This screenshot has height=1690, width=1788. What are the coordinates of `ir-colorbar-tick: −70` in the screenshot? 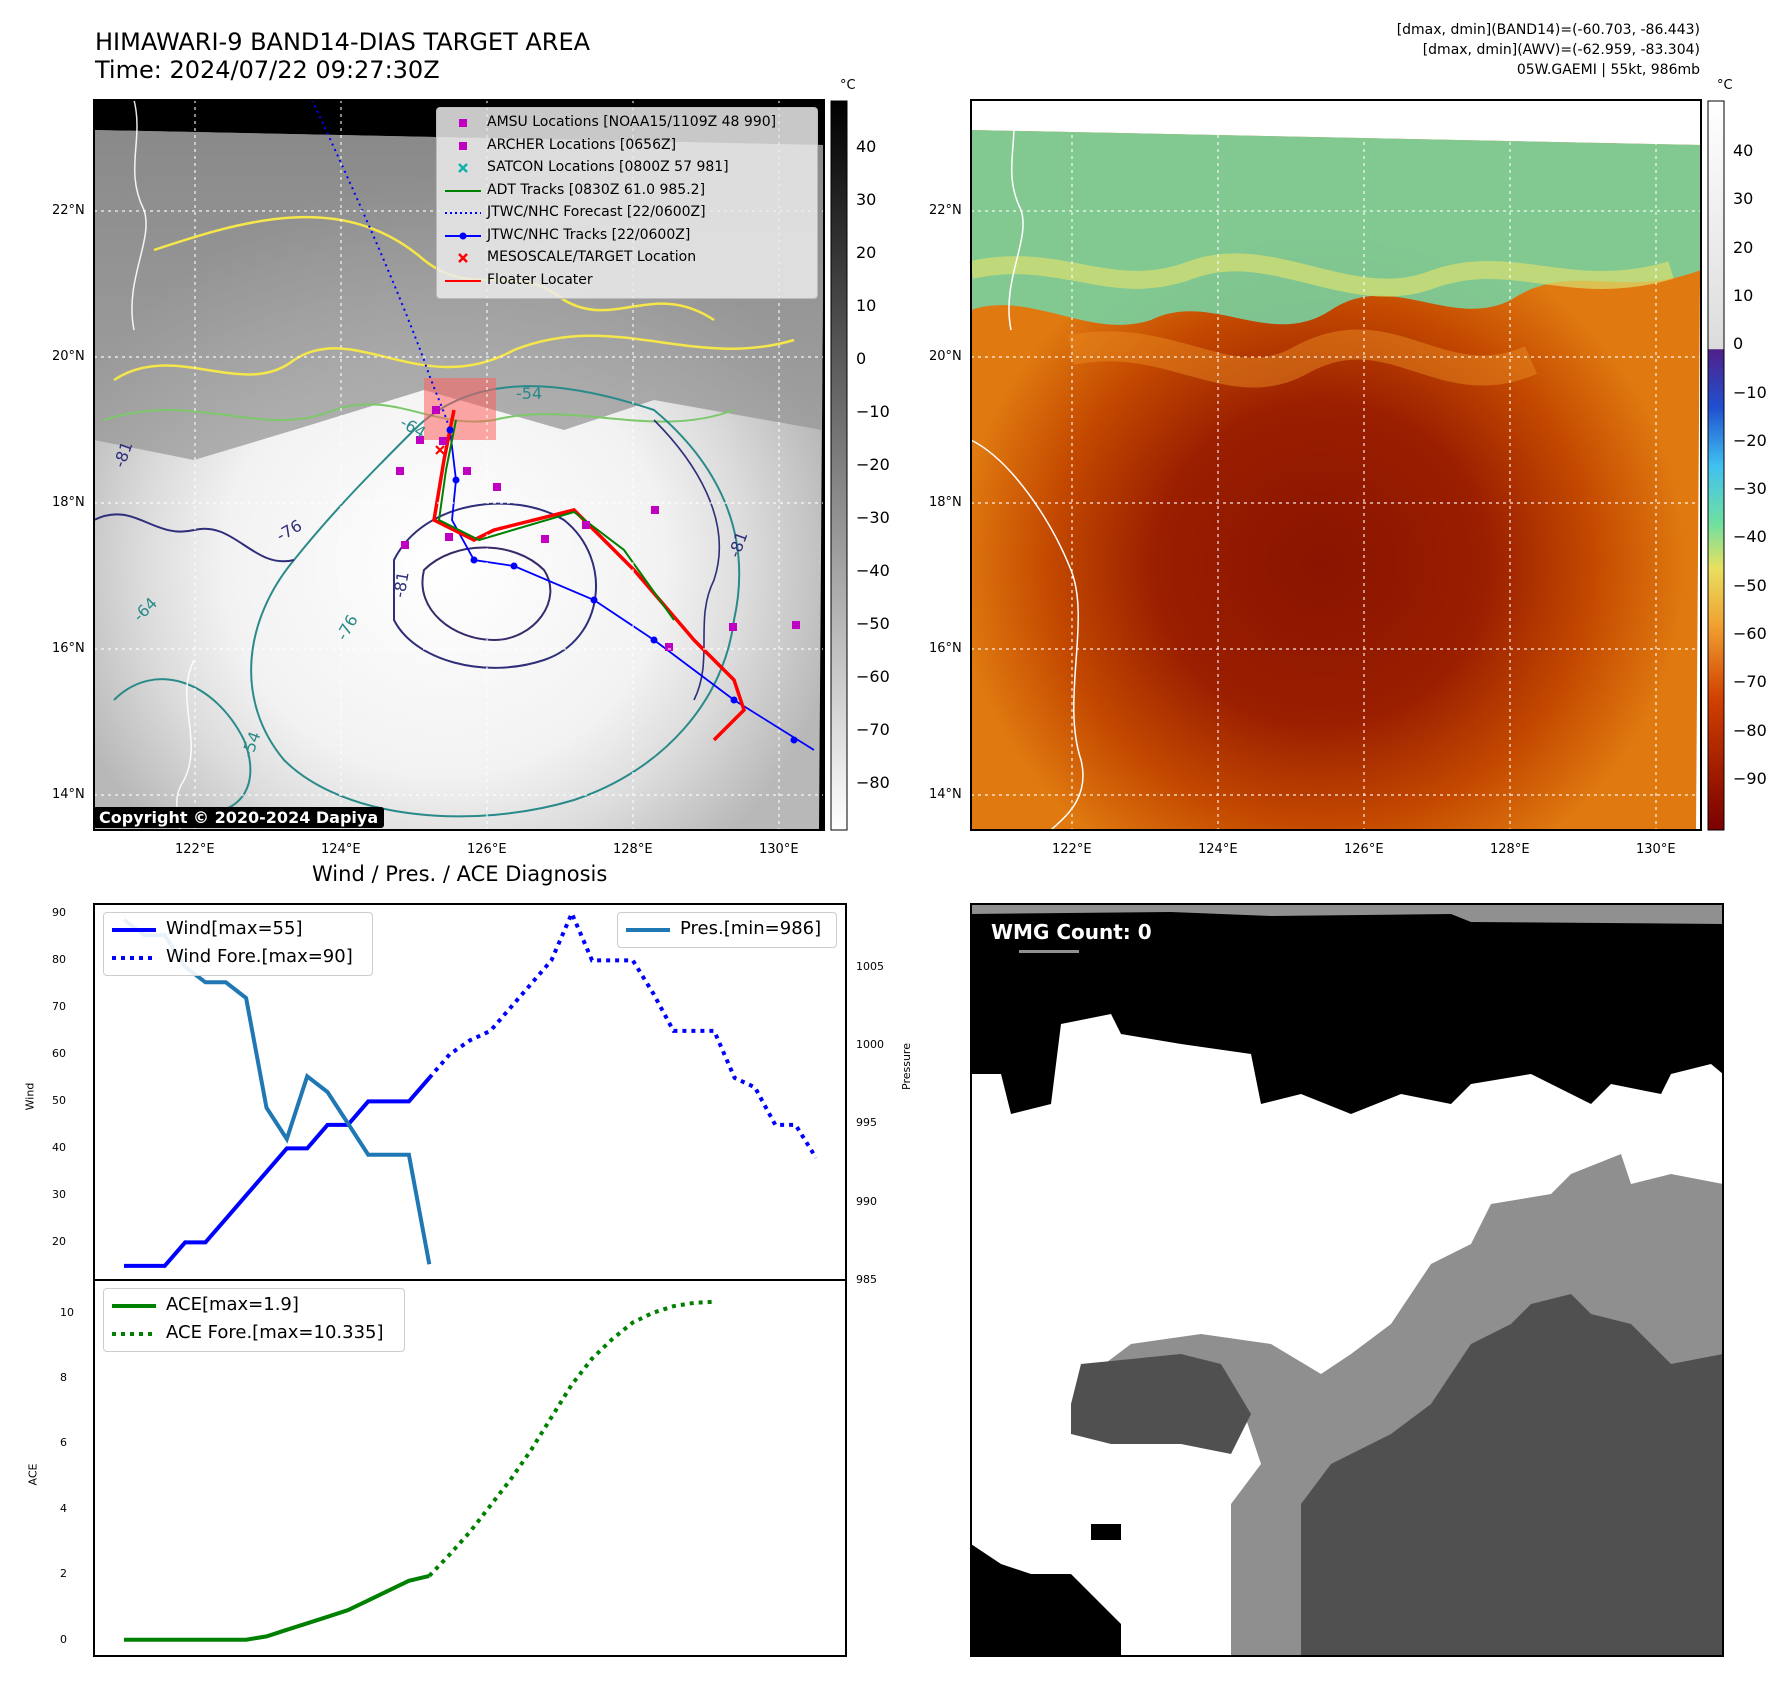 It's located at (873, 729).